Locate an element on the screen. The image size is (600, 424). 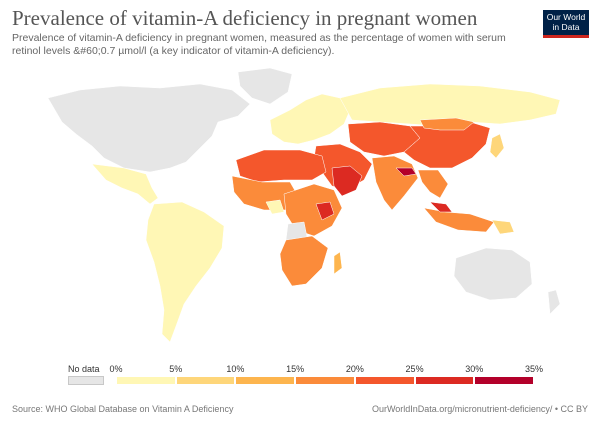
indonesia-region is located at coordinates (459, 220).